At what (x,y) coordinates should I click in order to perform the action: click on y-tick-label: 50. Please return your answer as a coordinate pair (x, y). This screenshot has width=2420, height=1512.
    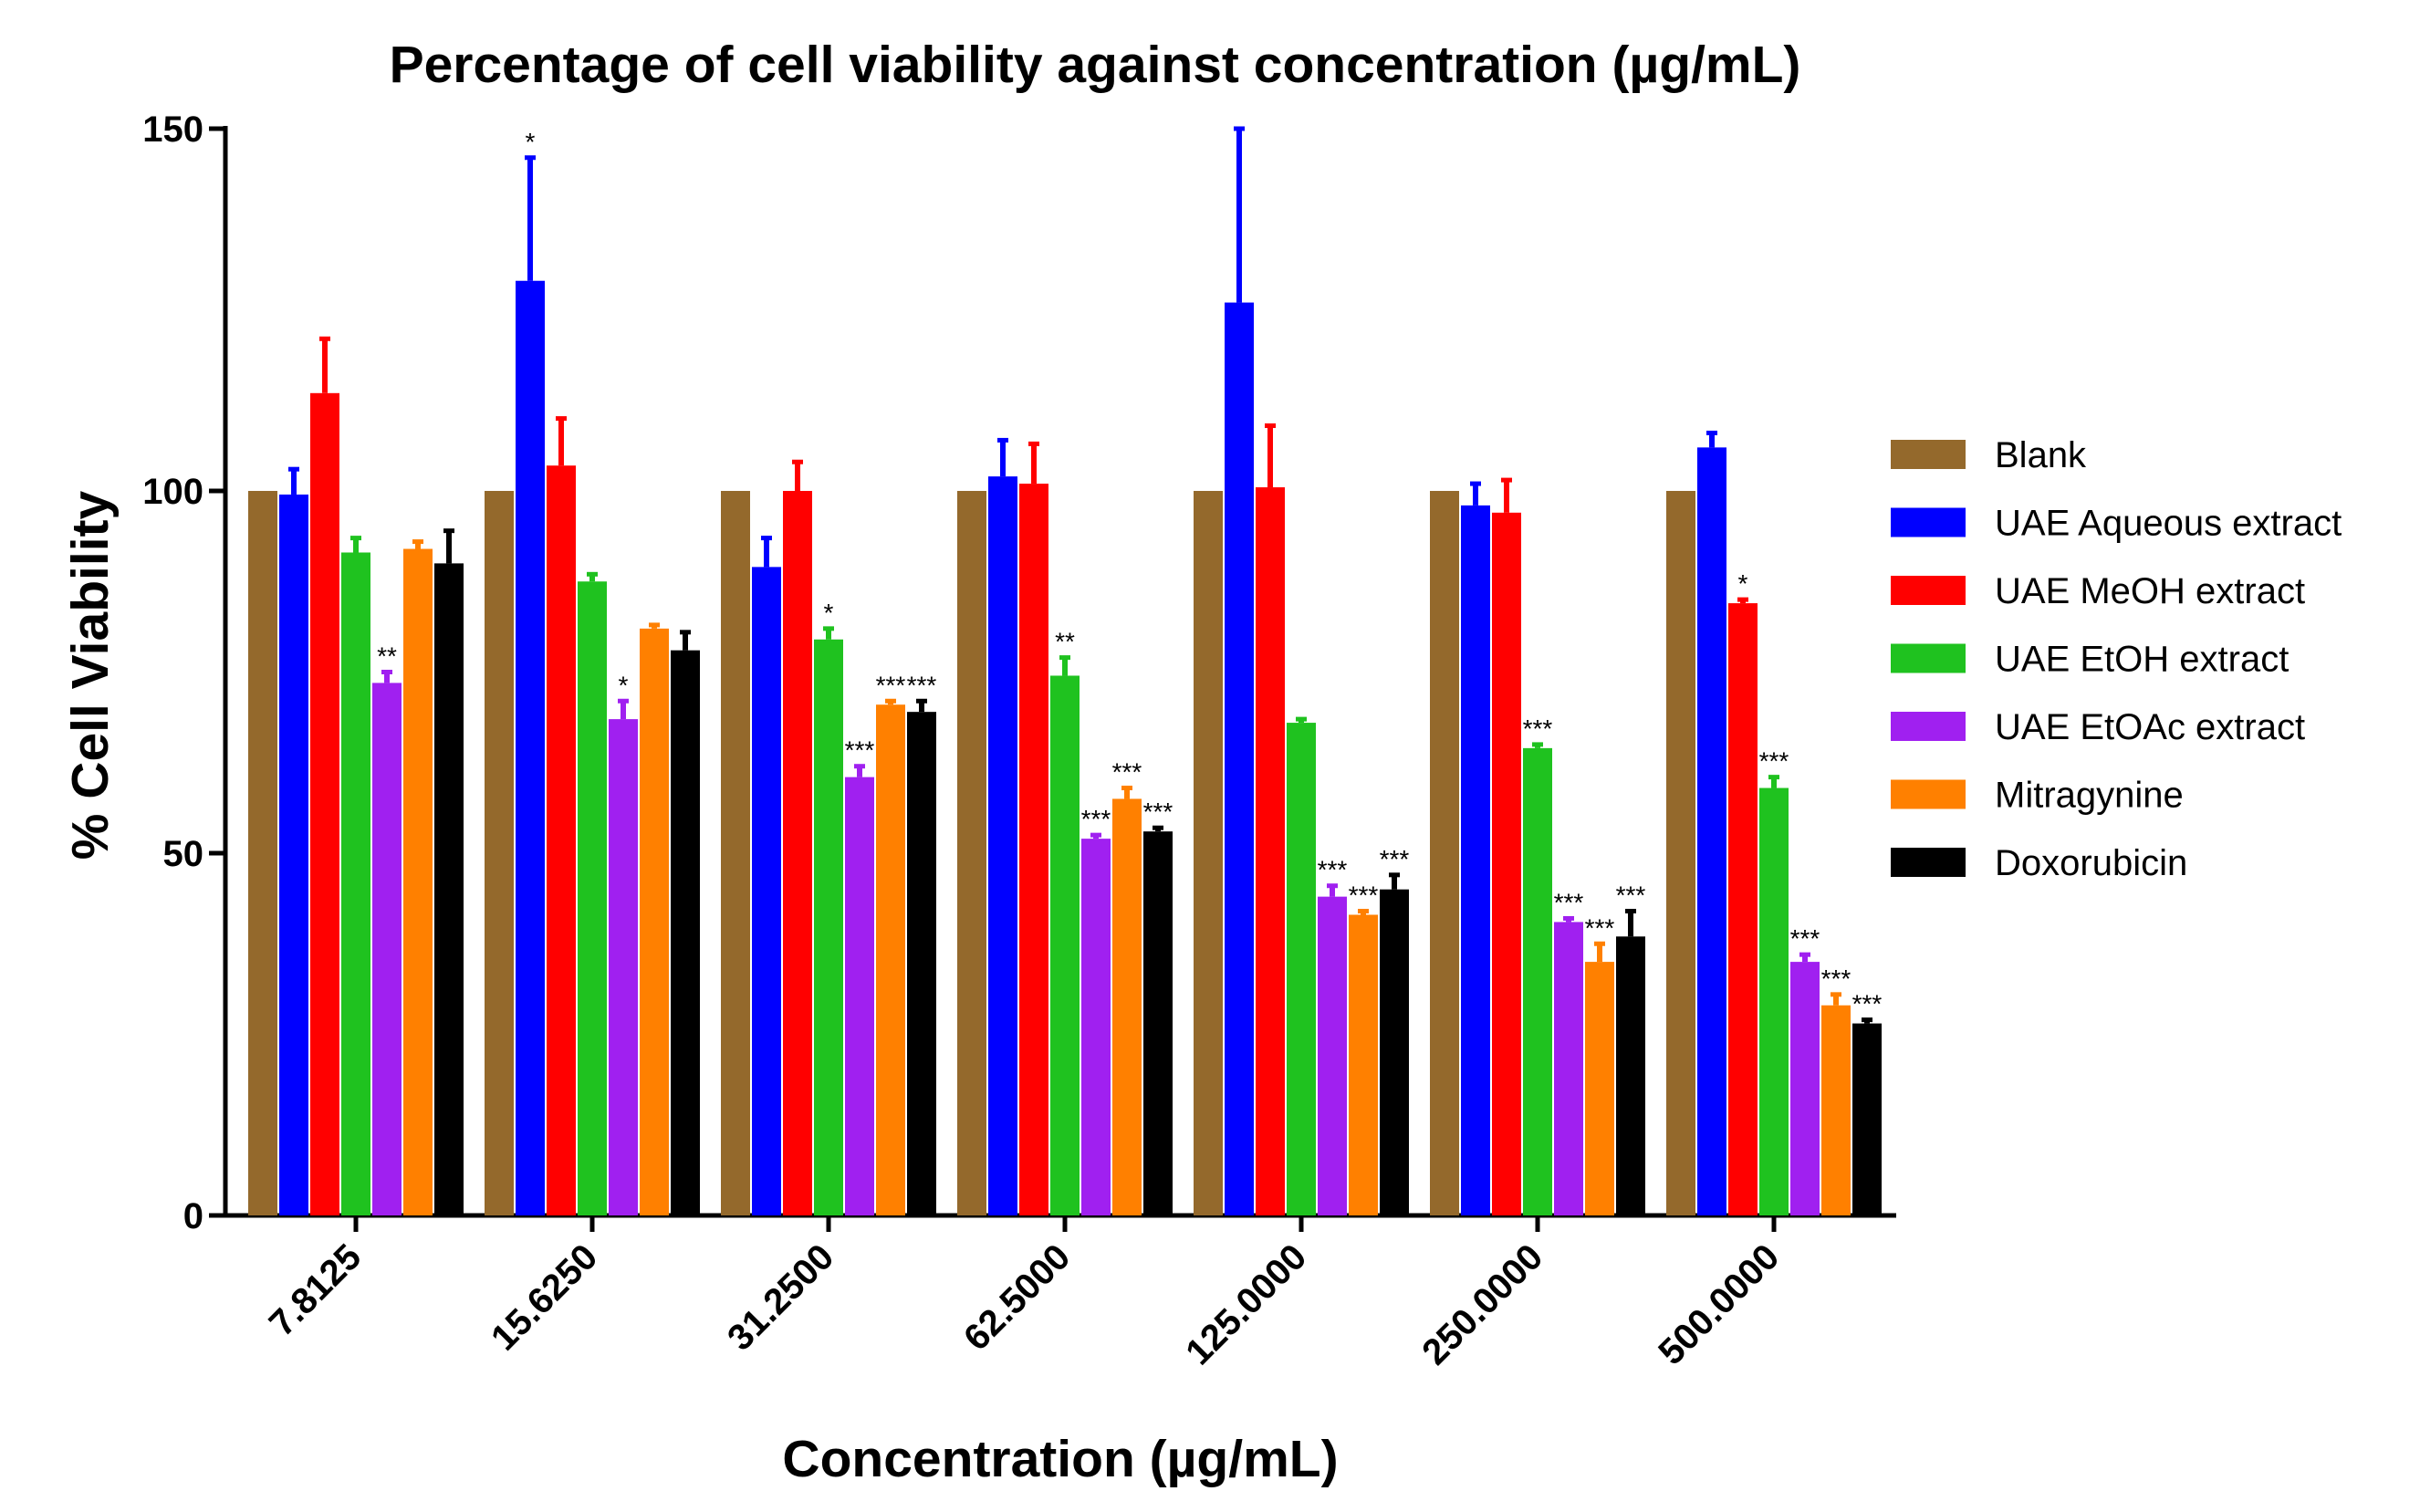
    Looking at the image, I should click on (183, 854).